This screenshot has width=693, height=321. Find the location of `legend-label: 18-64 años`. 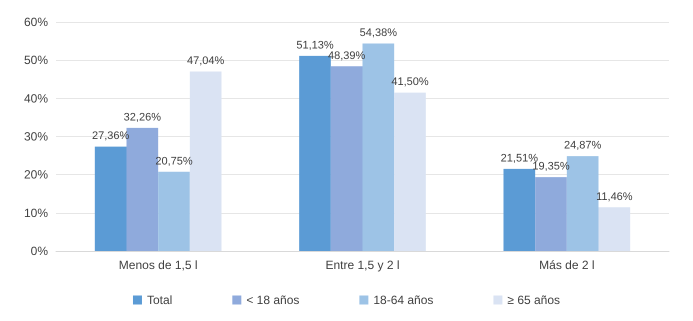

legend-label: 18-64 años is located at coordinates (403, 300).